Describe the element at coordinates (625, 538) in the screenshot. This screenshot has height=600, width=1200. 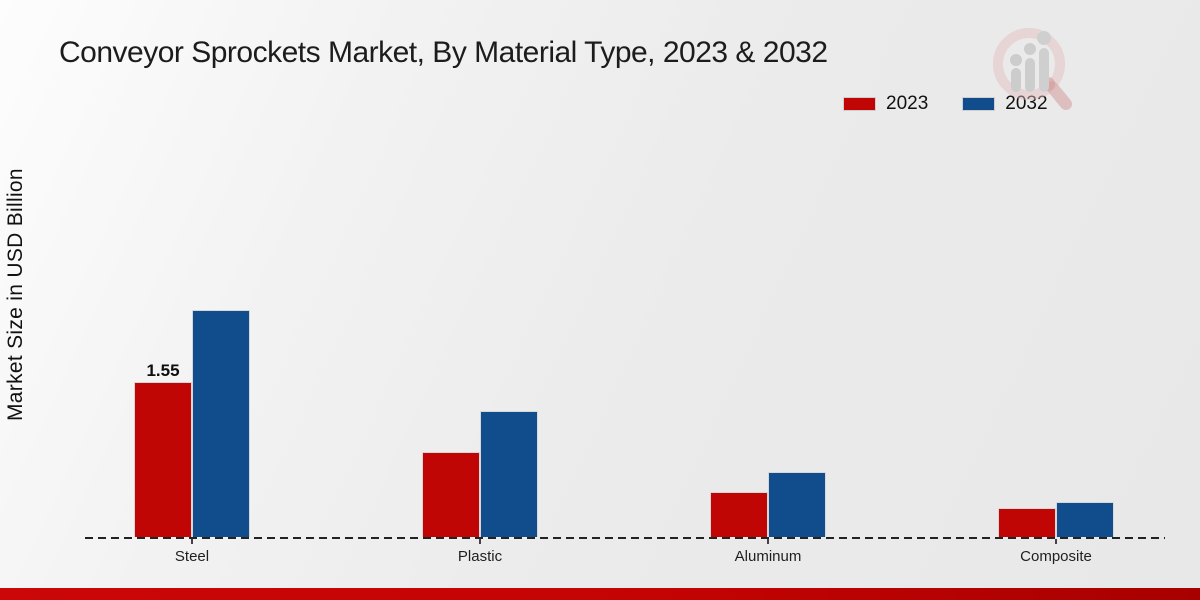
I see `x-axis-baseline` at that location.